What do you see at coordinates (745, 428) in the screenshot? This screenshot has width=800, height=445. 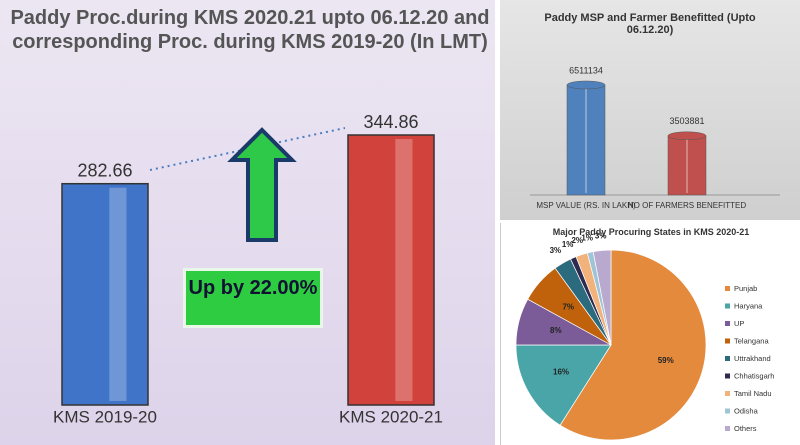 I see `legend-label: Others` at bounding box center [745, 428].